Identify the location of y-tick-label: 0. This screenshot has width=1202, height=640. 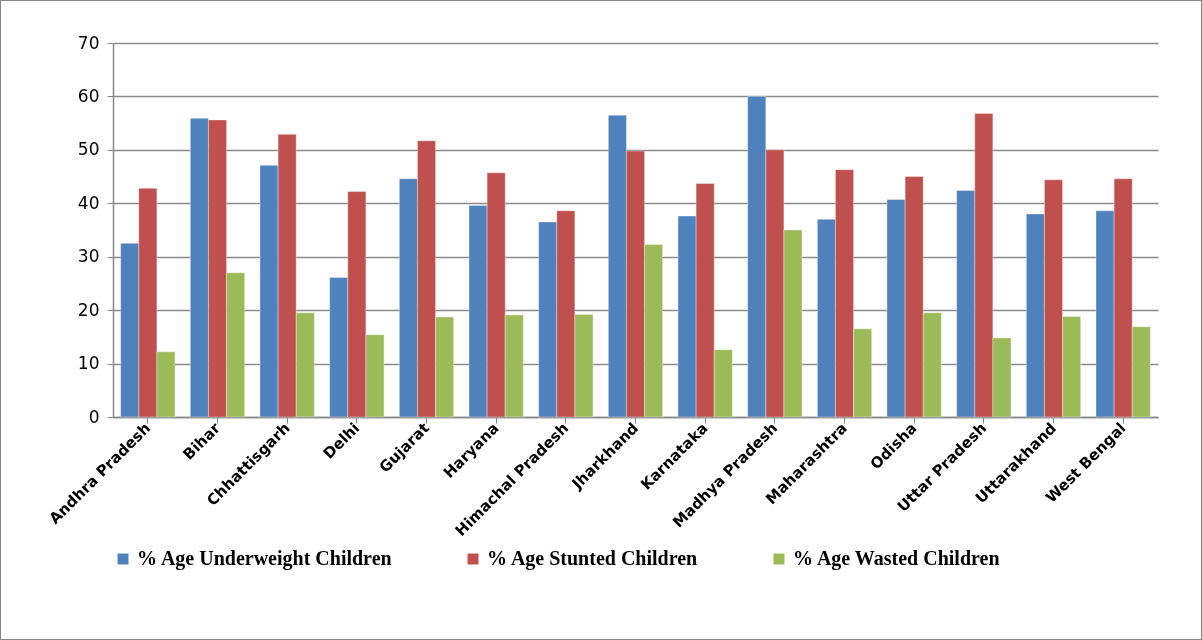
(94, 416).